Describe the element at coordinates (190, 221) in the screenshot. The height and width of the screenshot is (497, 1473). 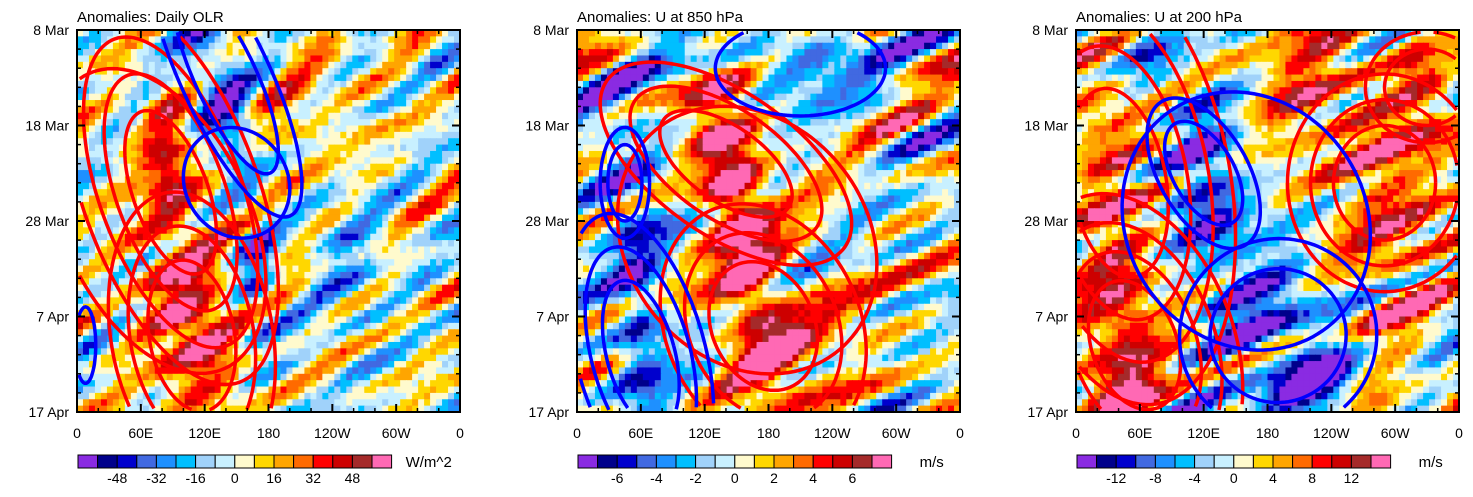
I see `contours` at that location.